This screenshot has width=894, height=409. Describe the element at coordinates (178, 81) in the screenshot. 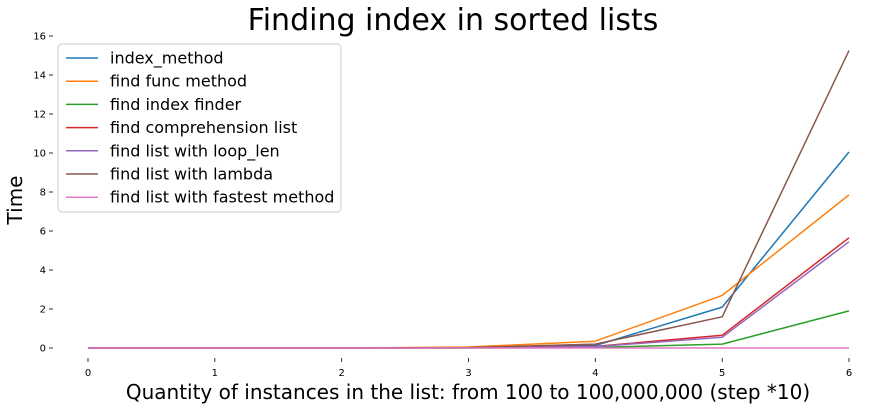

I see `legend-label: find func method` at that location.